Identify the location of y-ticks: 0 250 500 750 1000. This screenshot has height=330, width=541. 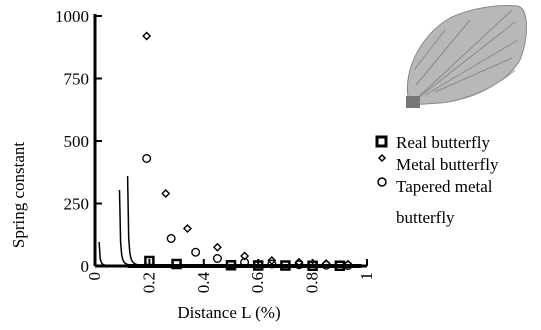
(78, 141).